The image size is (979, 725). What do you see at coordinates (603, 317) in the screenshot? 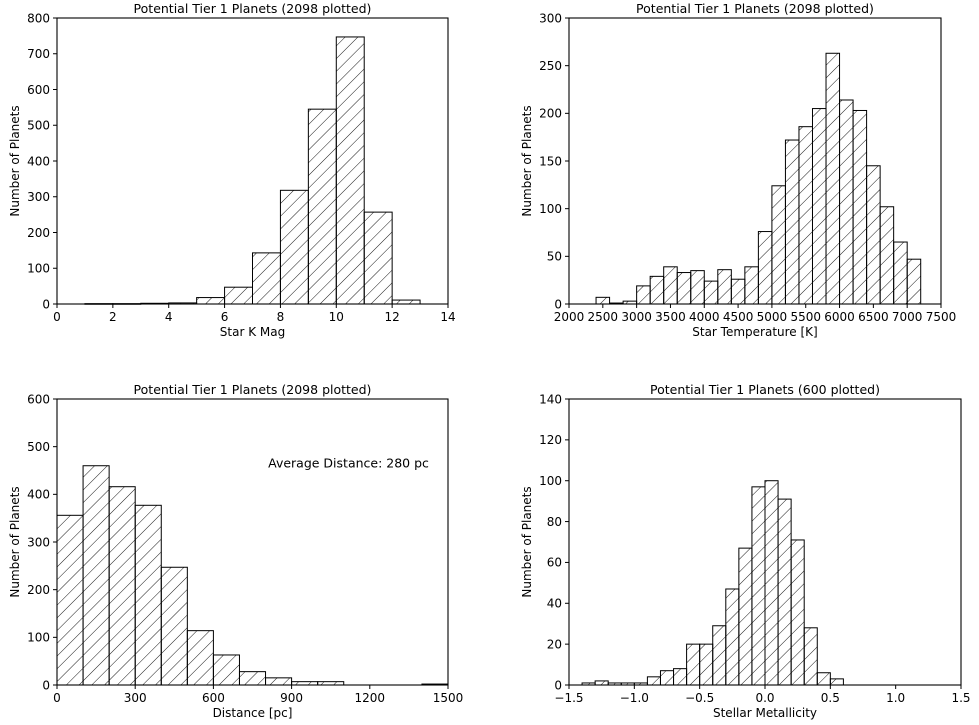
I see `x-tick-label: 2500` at bounding box center [603, 317].